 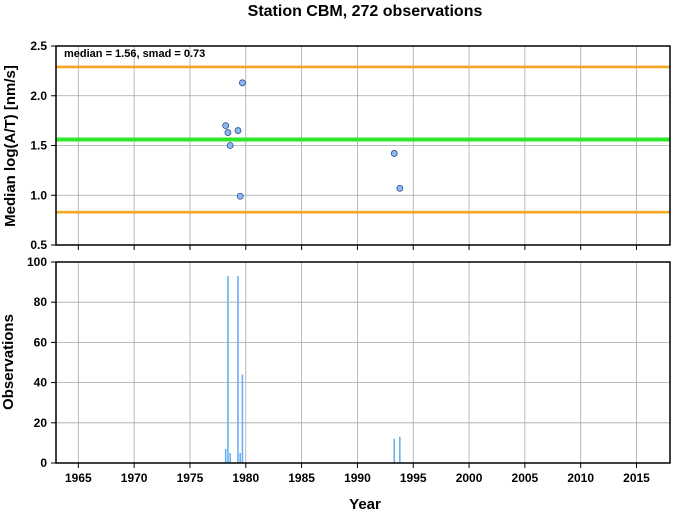 What do you see at coordinates (78, 478) in the screenshot?
I see `x-tick-label: 1965` at bounding box center [78, 478].